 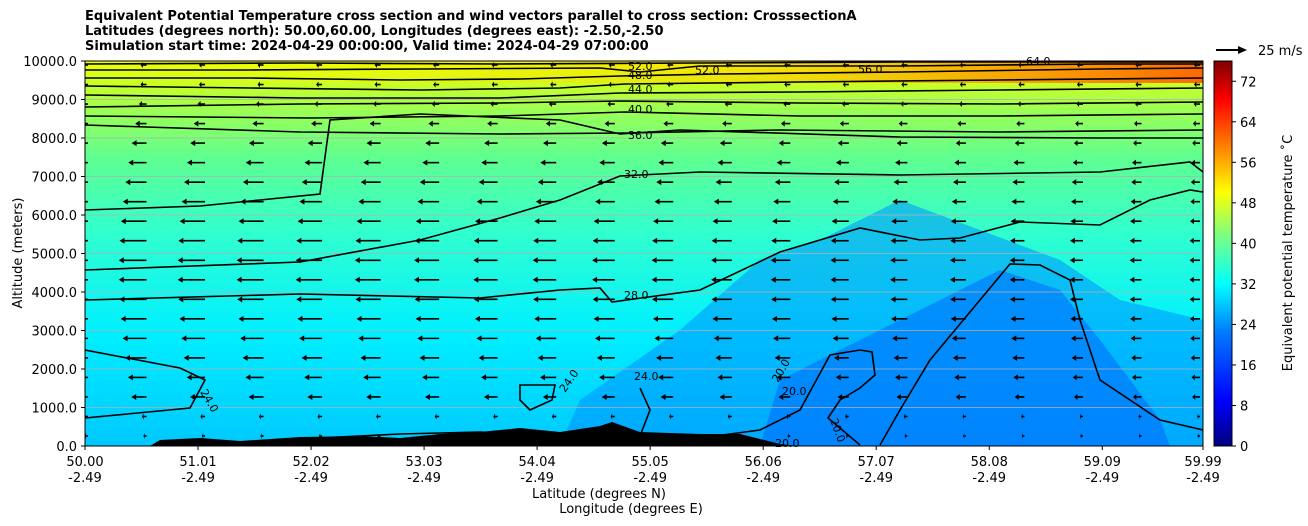 I want to click on quiver-key-arrowhead, so click(x=1242, y=50).